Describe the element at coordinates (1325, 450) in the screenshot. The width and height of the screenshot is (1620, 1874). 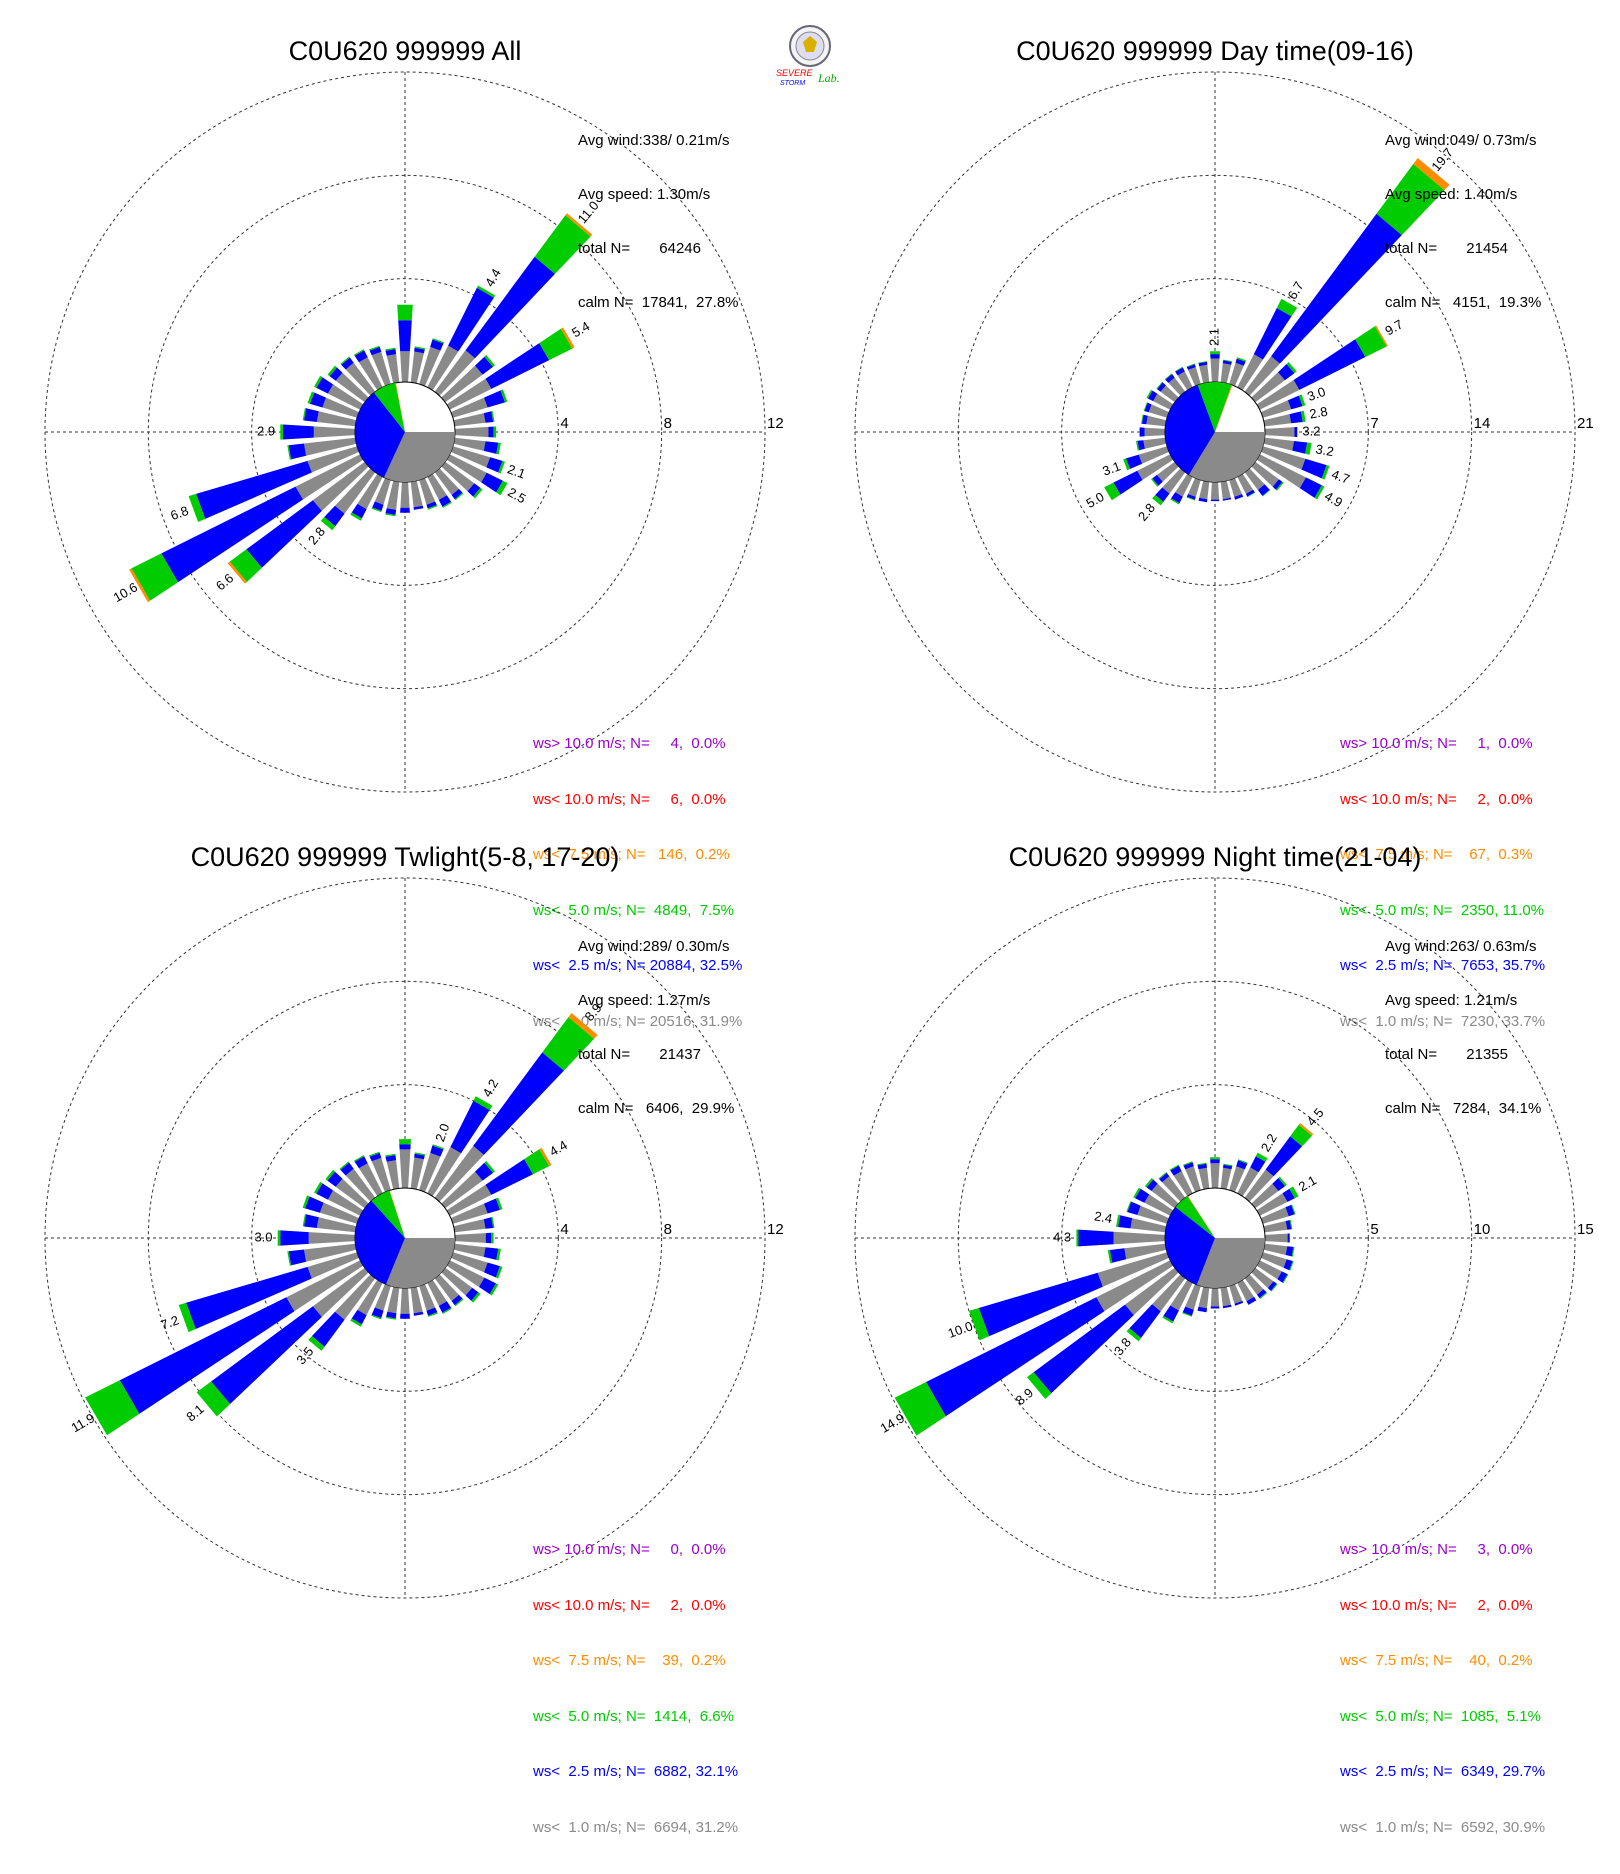
I see `bar-value-label: 3.2` at that location.